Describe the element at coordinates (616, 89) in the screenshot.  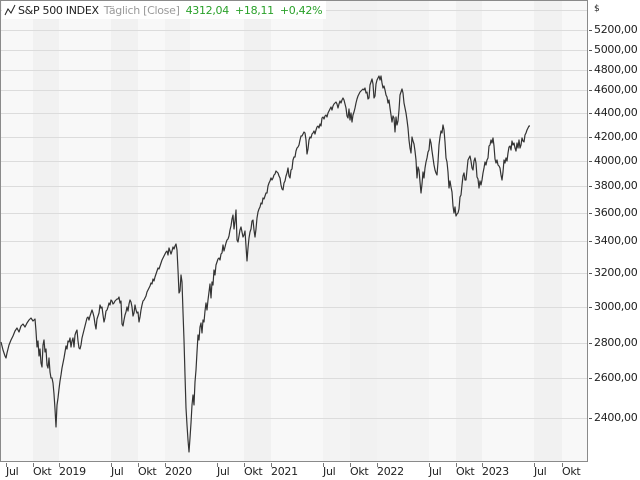
I see `y-tick-label: 4600,00` at that location.